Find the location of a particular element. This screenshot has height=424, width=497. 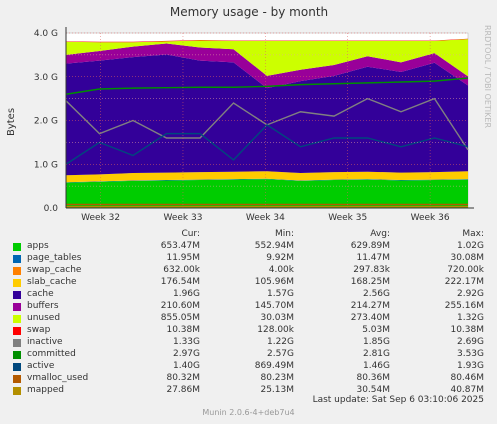

legend-min-value: 80.23M is located at coordinates (277, 378).